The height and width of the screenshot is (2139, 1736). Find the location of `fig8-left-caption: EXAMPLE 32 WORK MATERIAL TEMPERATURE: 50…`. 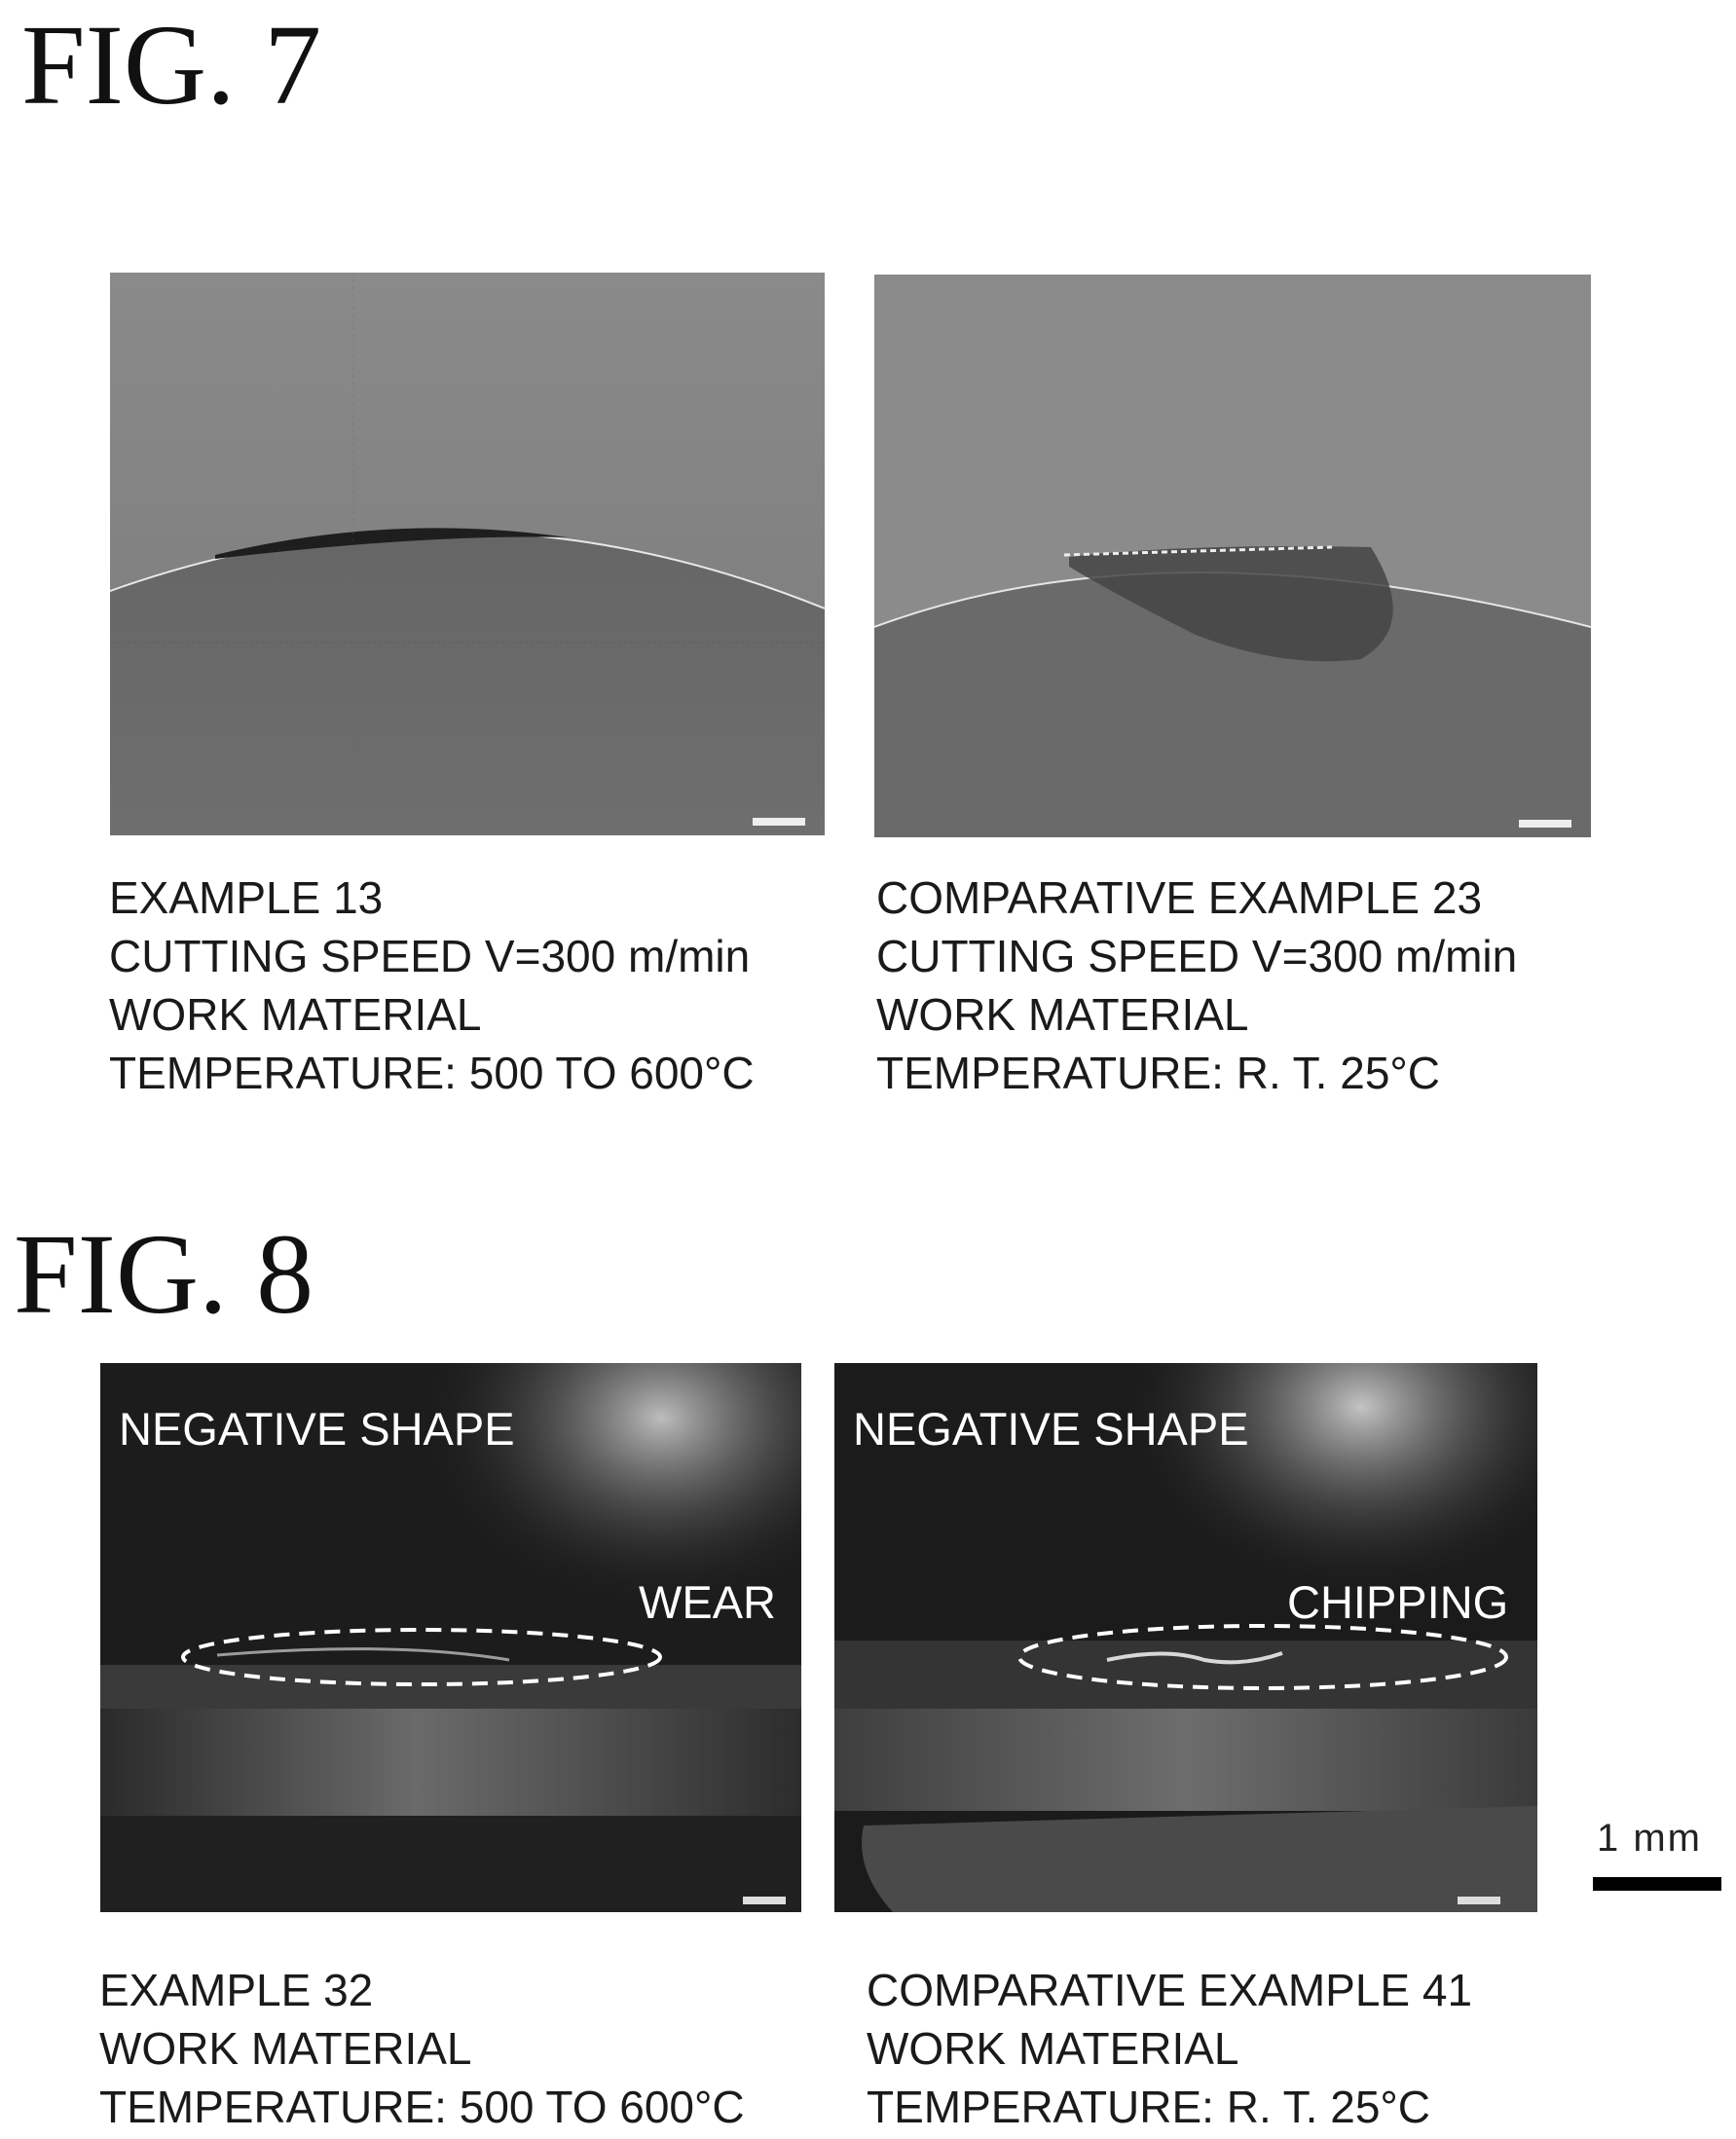

fig8-left-caption: EXAMPLE 32 WORK MATERIAL TEMPERATURE: 50… is located at coordinates (422, 2048).